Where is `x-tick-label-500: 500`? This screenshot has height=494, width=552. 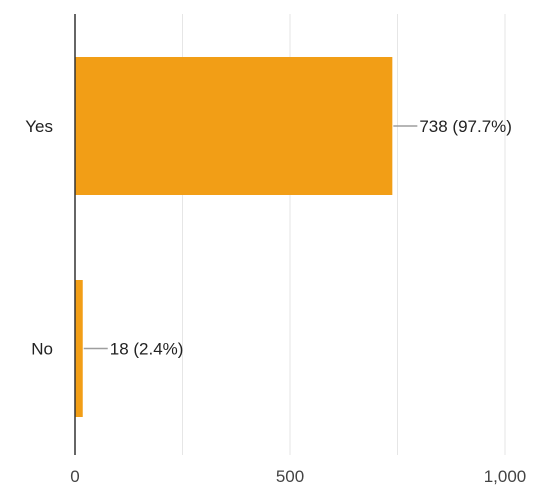
x-tick-label-500: 500 is located at coordinates (290, 476).